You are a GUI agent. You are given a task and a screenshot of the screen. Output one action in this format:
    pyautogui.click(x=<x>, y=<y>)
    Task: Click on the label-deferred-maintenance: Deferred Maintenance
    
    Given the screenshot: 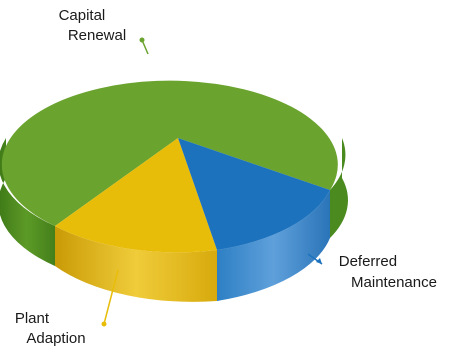 What is the action you would take?
    pyautogui.click(x=388, y=272)
    